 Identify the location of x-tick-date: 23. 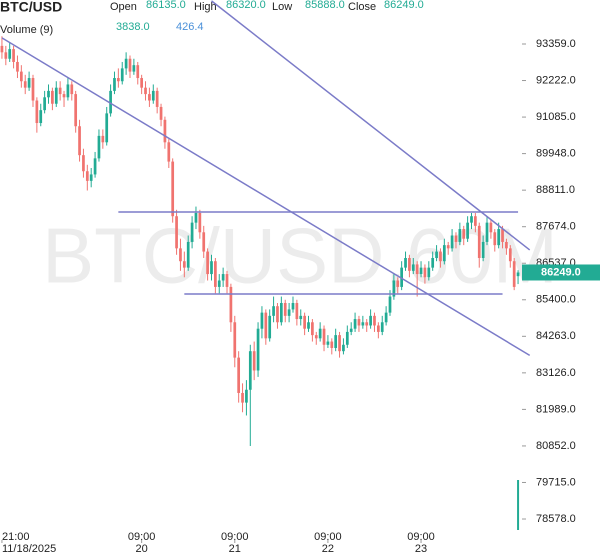
(421, 549).